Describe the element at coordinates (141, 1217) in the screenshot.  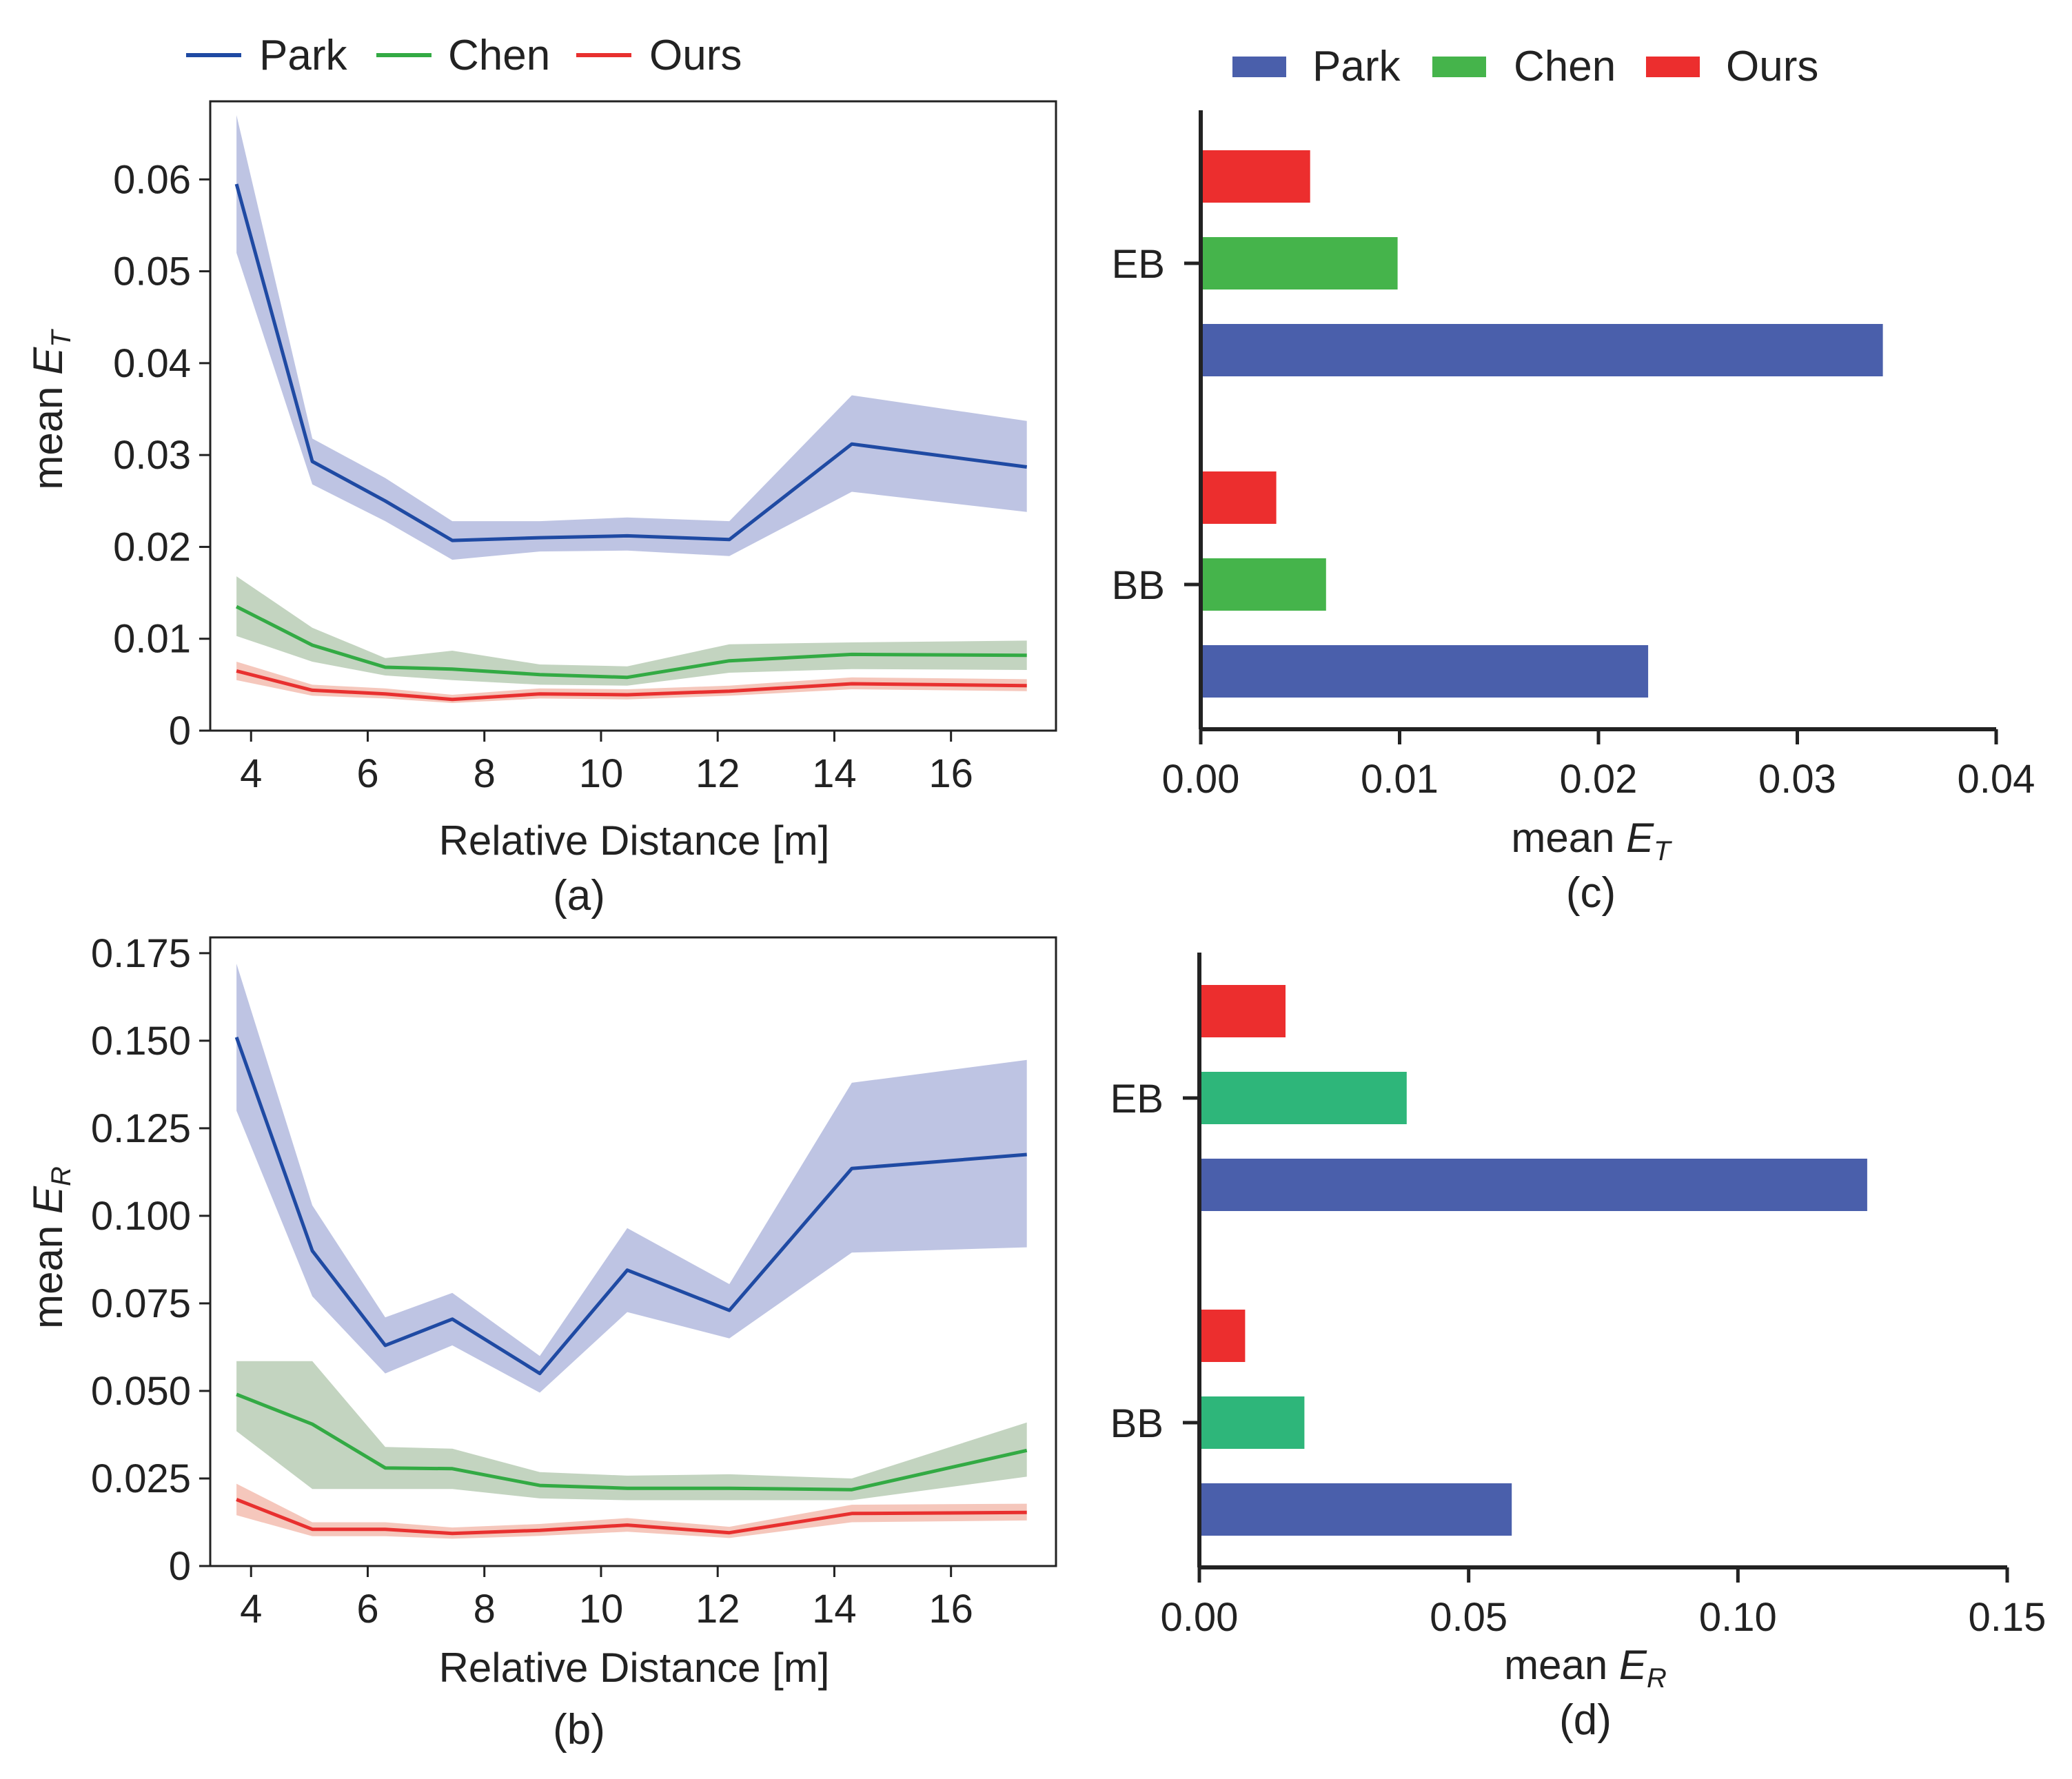
I see `panel-b-ytick-label: 0.100` at that location.